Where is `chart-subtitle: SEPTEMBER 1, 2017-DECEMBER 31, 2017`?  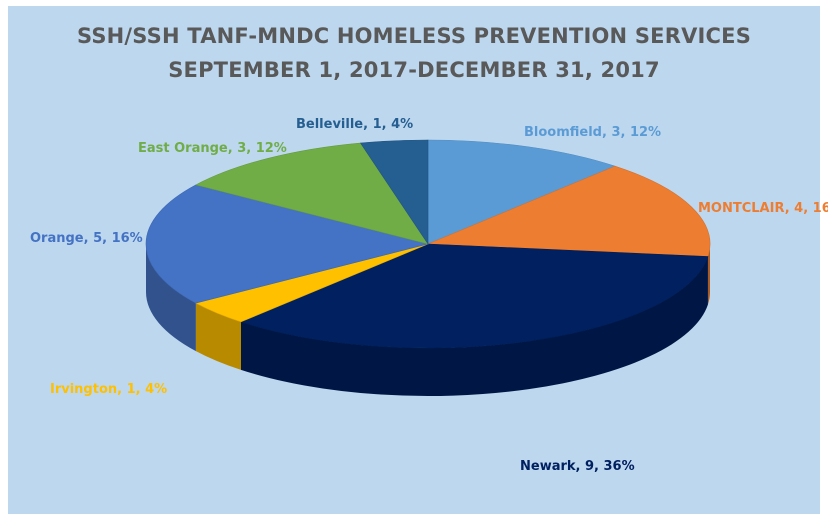 chart-subtitle: SEPTEMBER 1, 2017-DECEMBER 31, 2017 is located at coordinates (414, 70).